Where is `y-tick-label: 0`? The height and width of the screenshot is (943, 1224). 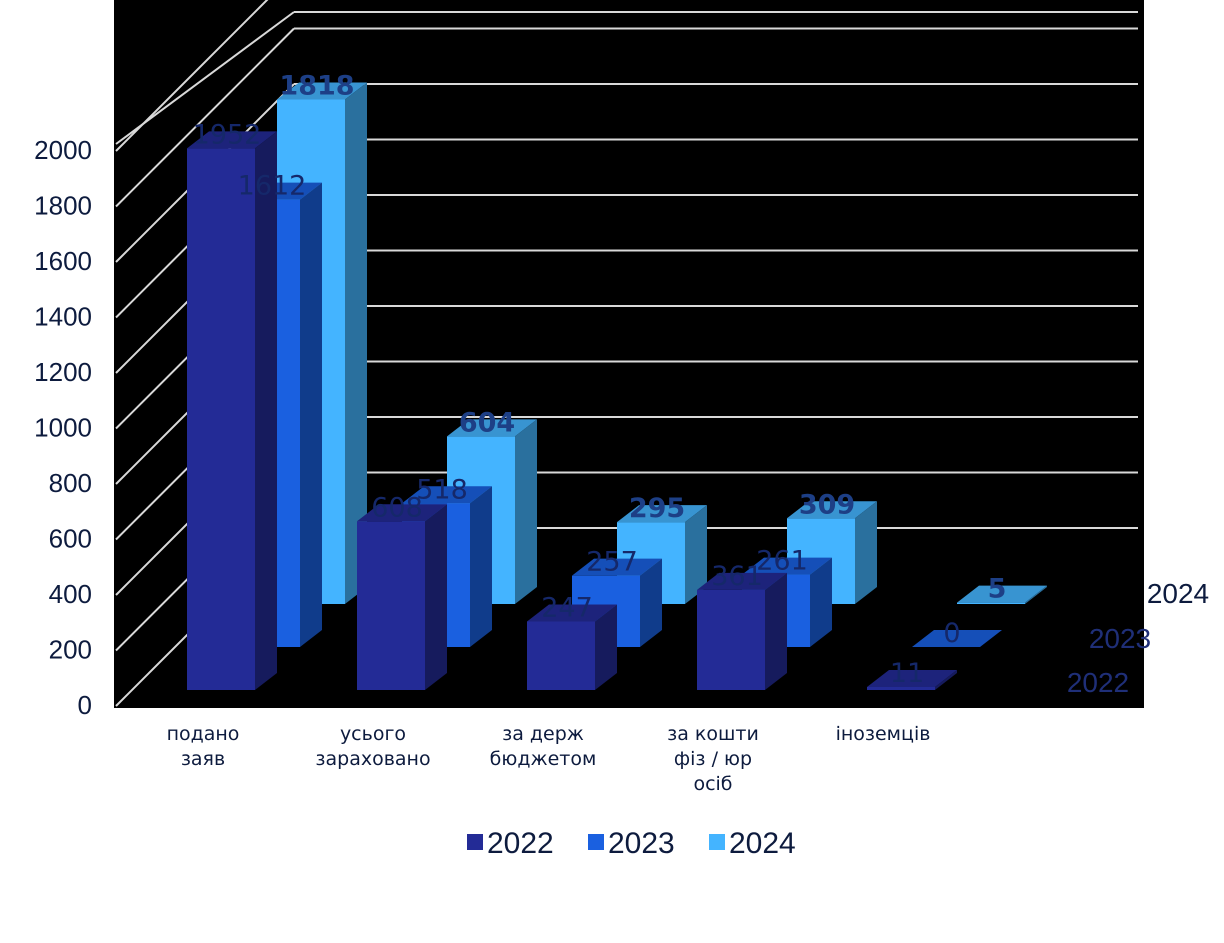 y-tick-label: 0 is located at coordinates (85, 705).